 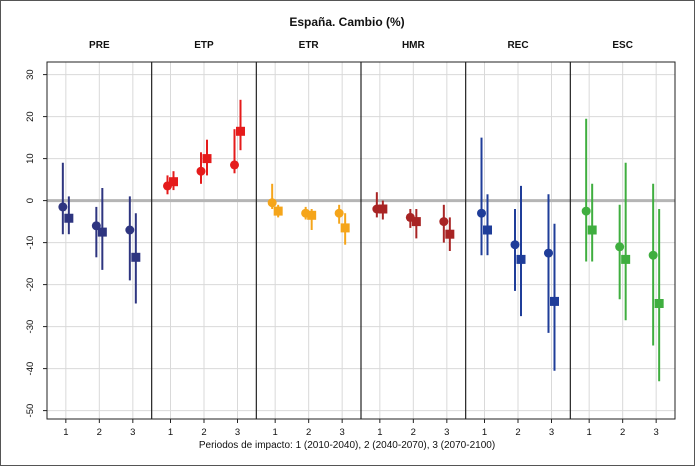 I want to click on y-tick-label: 30, so click(x=30, y=74).